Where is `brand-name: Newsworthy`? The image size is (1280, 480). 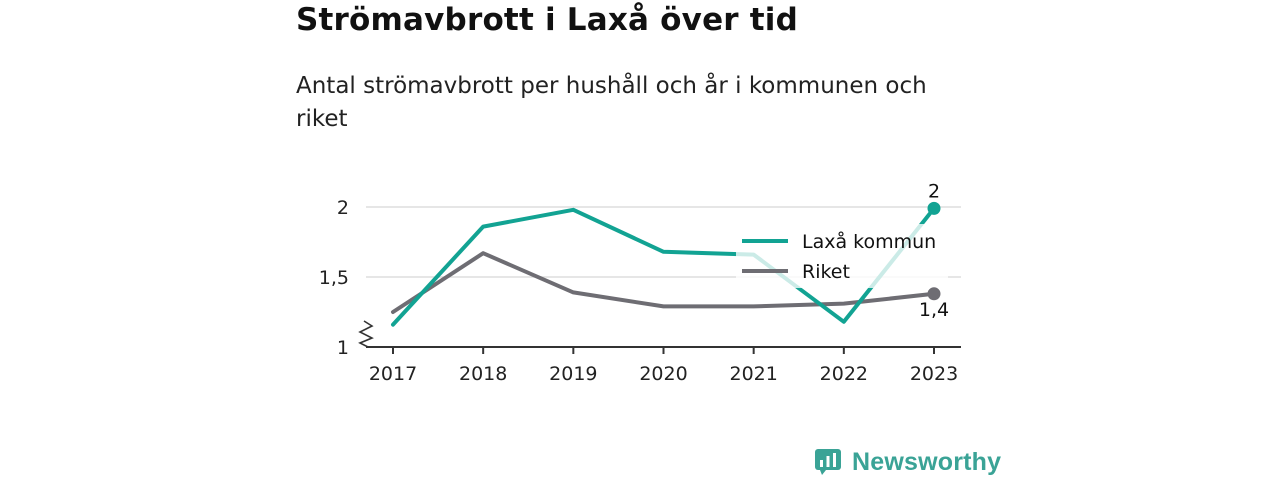
brand-name: Newsworthy is located at coordinates (927, 461).